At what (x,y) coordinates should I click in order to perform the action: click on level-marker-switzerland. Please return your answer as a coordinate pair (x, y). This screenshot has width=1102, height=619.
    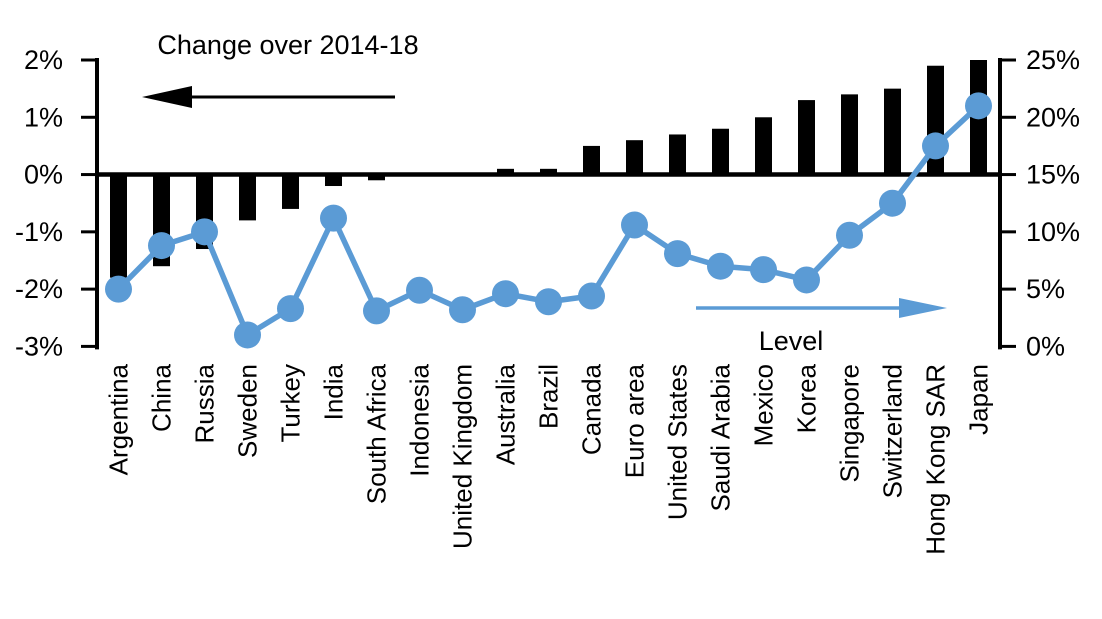
    Looking at the image, I should click on (892, 203).